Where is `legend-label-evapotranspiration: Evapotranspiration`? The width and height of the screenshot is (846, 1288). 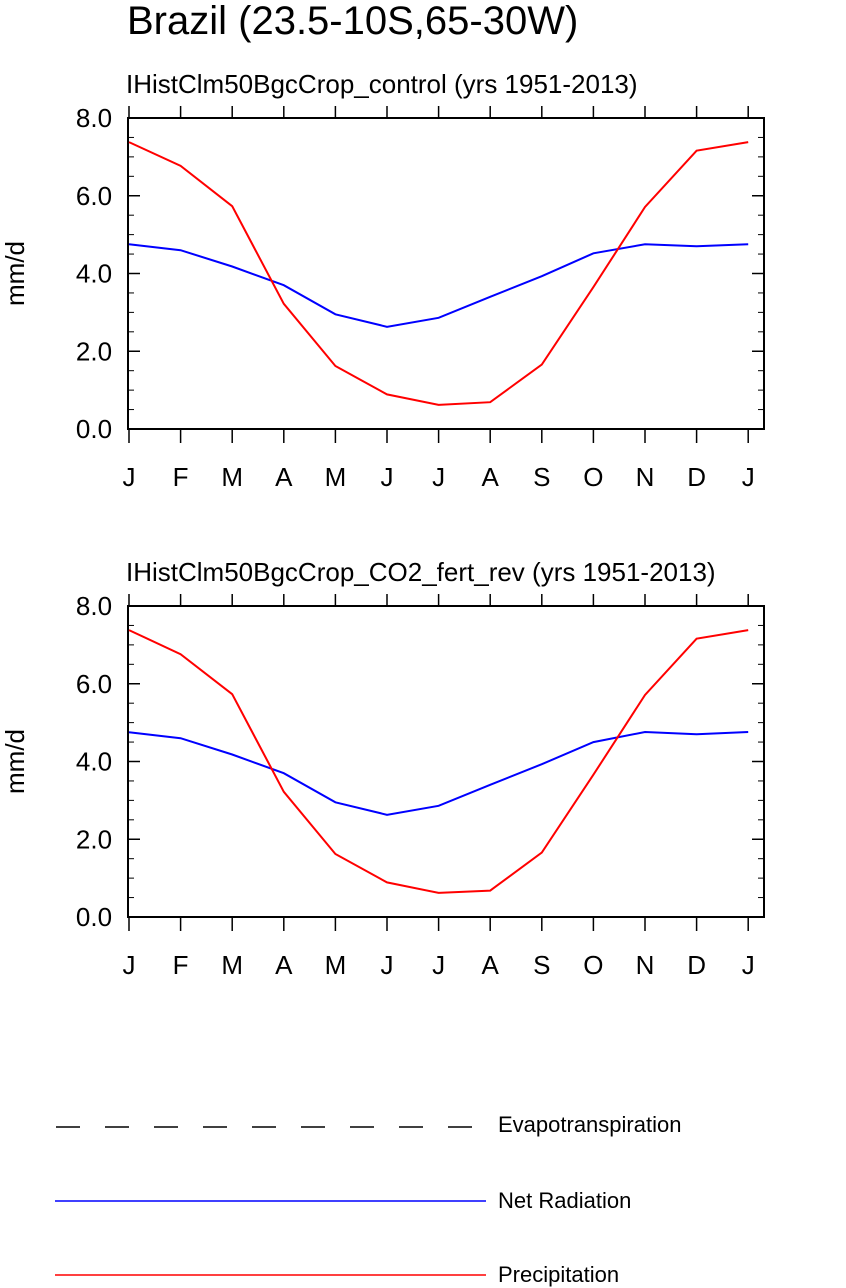
legend-label-evapotranspiration: Evapotranspiration is located at coordinates (590, 1124).